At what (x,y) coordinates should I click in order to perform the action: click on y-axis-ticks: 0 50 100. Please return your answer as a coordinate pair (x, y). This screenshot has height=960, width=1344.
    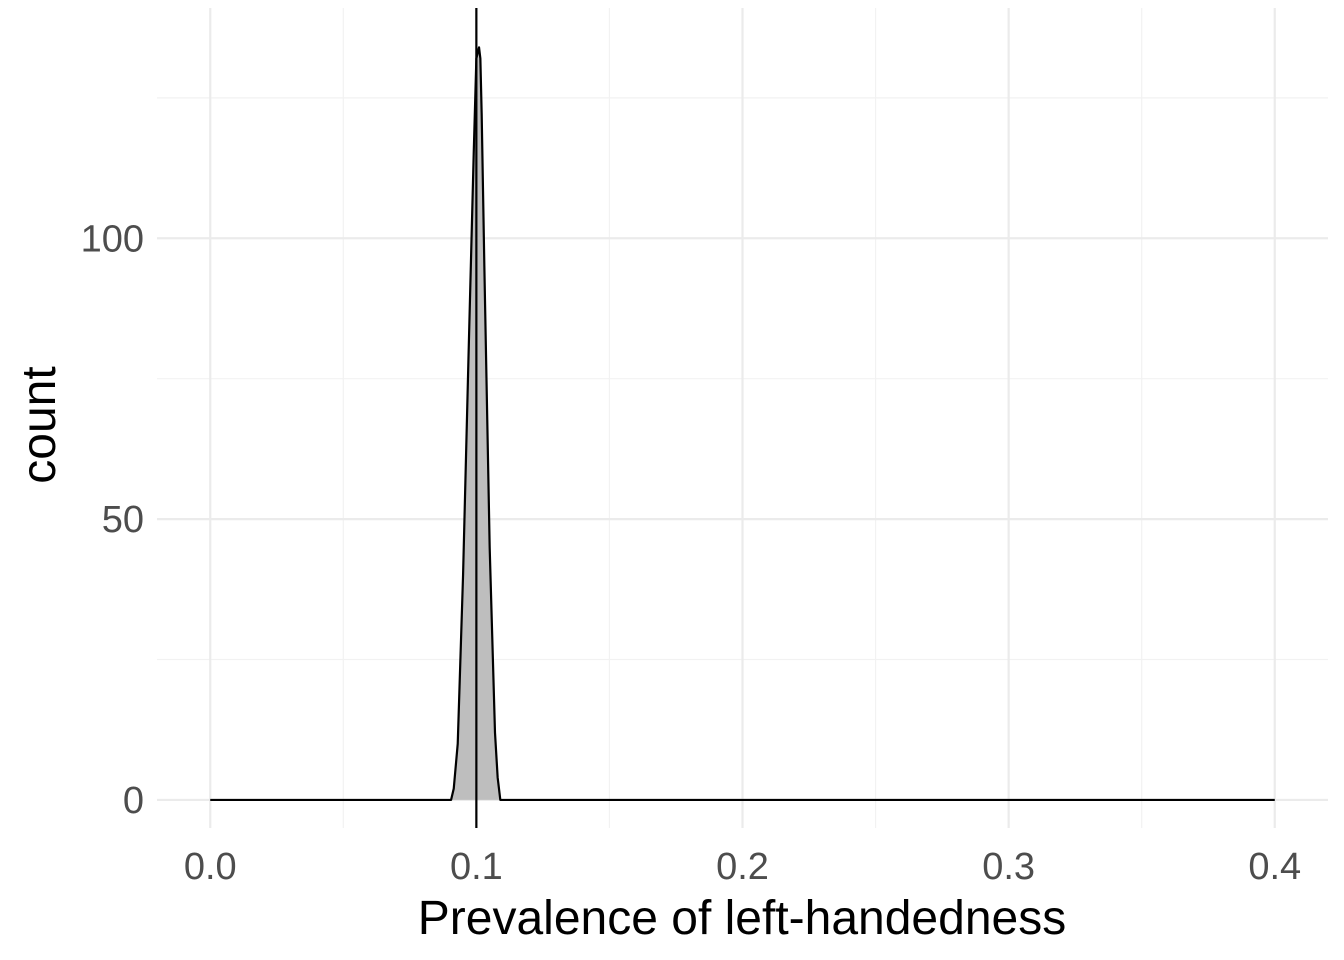
    Looking at the image, I should click on (112, 520).